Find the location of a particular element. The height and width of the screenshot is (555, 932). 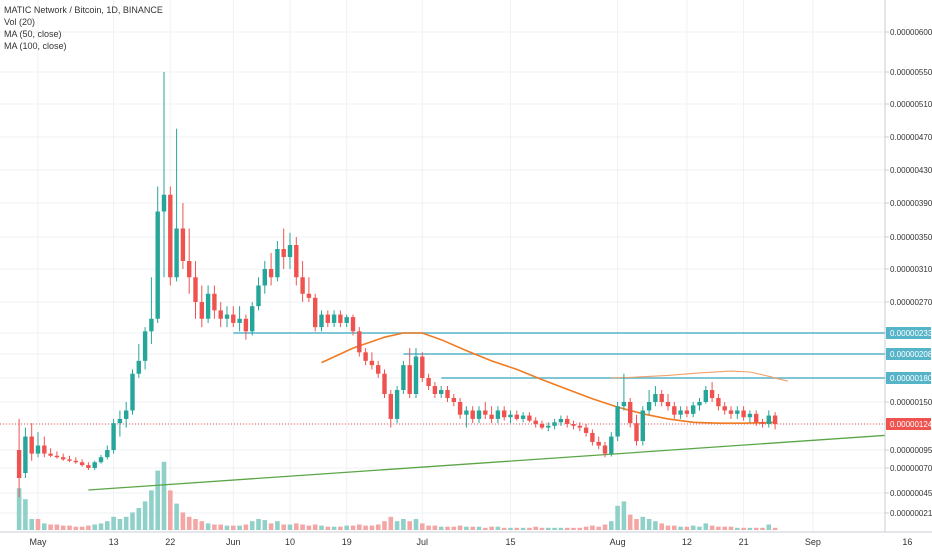

legend-vol: Vol (20) is located at coordinates (20, 22).